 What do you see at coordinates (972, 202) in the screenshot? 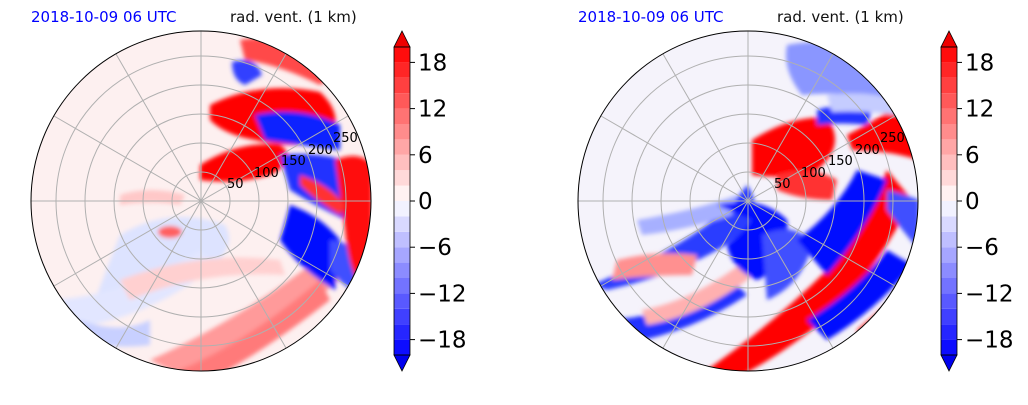
I see `right-colorbar-tick-label: 0` at bounding box center [972, 202].